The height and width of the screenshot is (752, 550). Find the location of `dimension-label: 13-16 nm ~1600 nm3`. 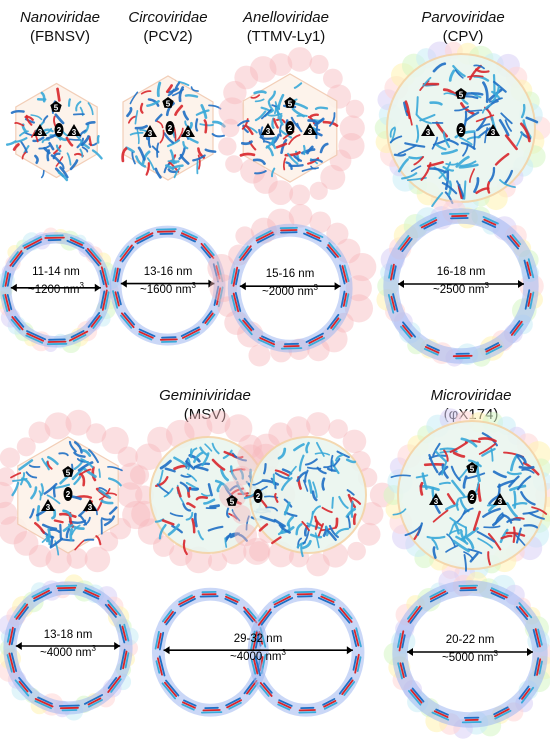

dimension-label: 13-16 nm ~1600 nm3 is located at coordinates (168, 281).